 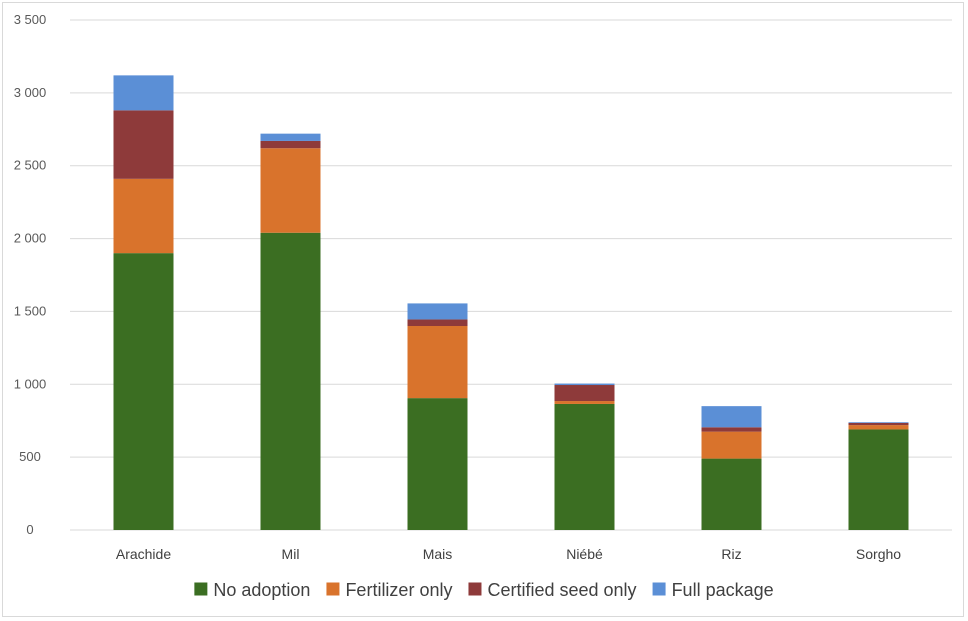 What do you see at coordinates (584, 554) in the screenshot?
I see `x-category-label: Niébé` at bounding box center [584, 554].